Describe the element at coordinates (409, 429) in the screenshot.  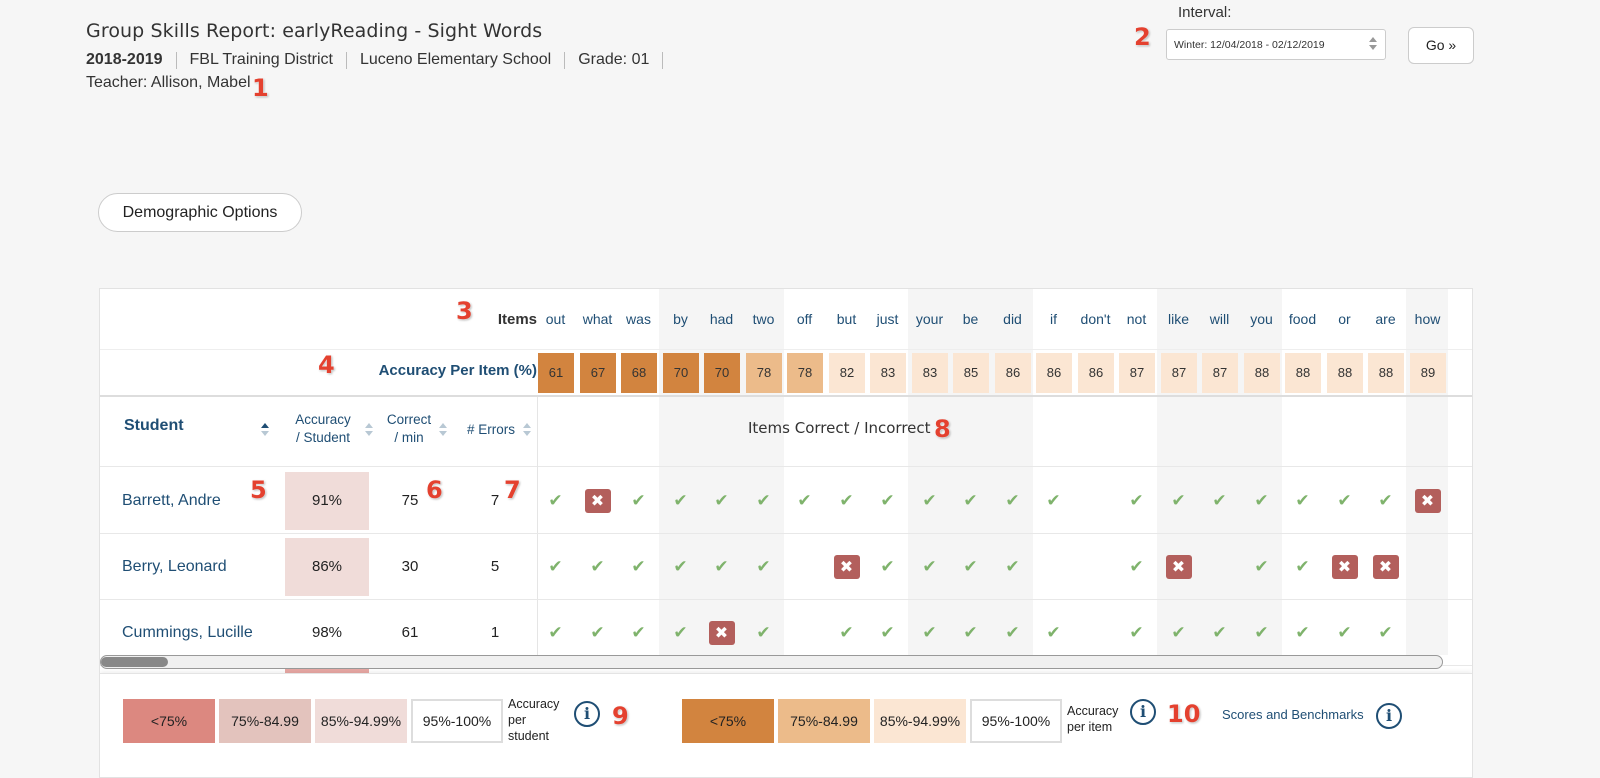
I see `correct-per-min-header: Correct / min` at that location.